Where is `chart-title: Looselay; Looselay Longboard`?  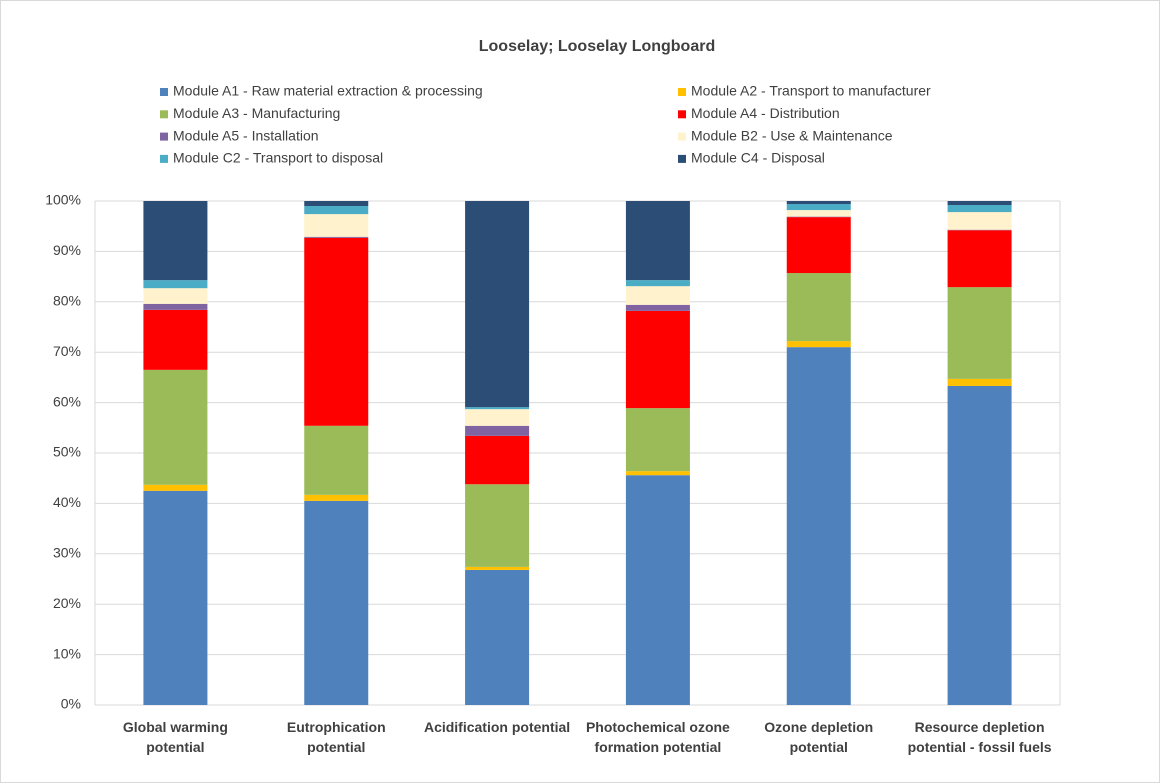
chart-title: Looselay; Looselay Longboard is located at coordinates (597, 46).